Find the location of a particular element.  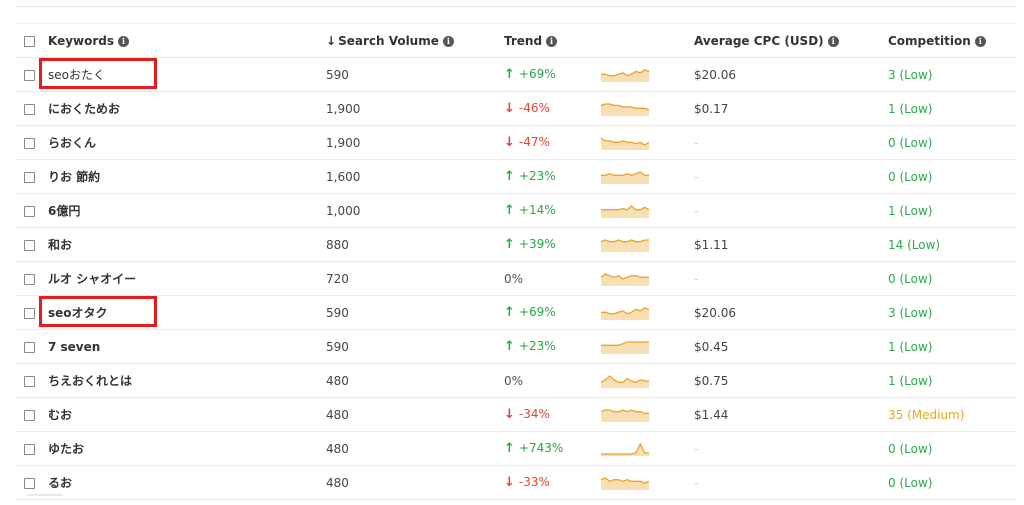

keyword-text: ルオ シャオイー is located at coordinates (92, 279).